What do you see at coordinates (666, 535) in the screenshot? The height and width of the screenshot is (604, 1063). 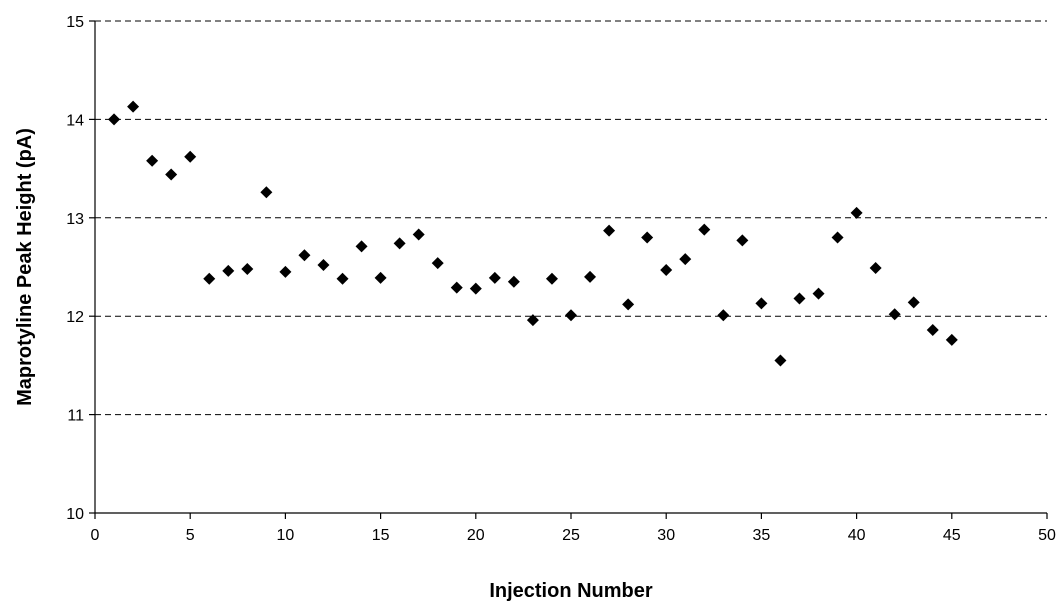 I see `x-tick-label-30: 30` at bounding box center [666, 535].